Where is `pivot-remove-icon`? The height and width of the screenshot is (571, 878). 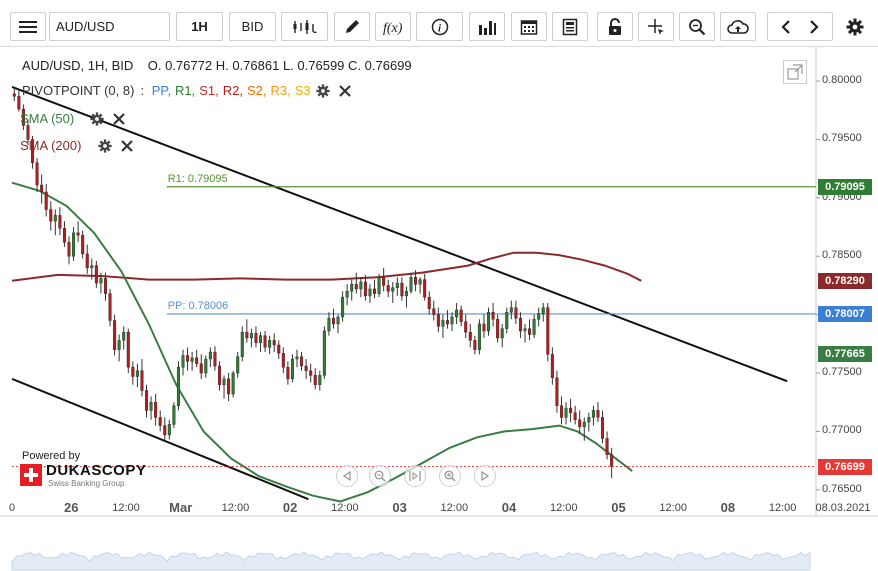 pivot-remove-icon is located at coordinates (345, 91).